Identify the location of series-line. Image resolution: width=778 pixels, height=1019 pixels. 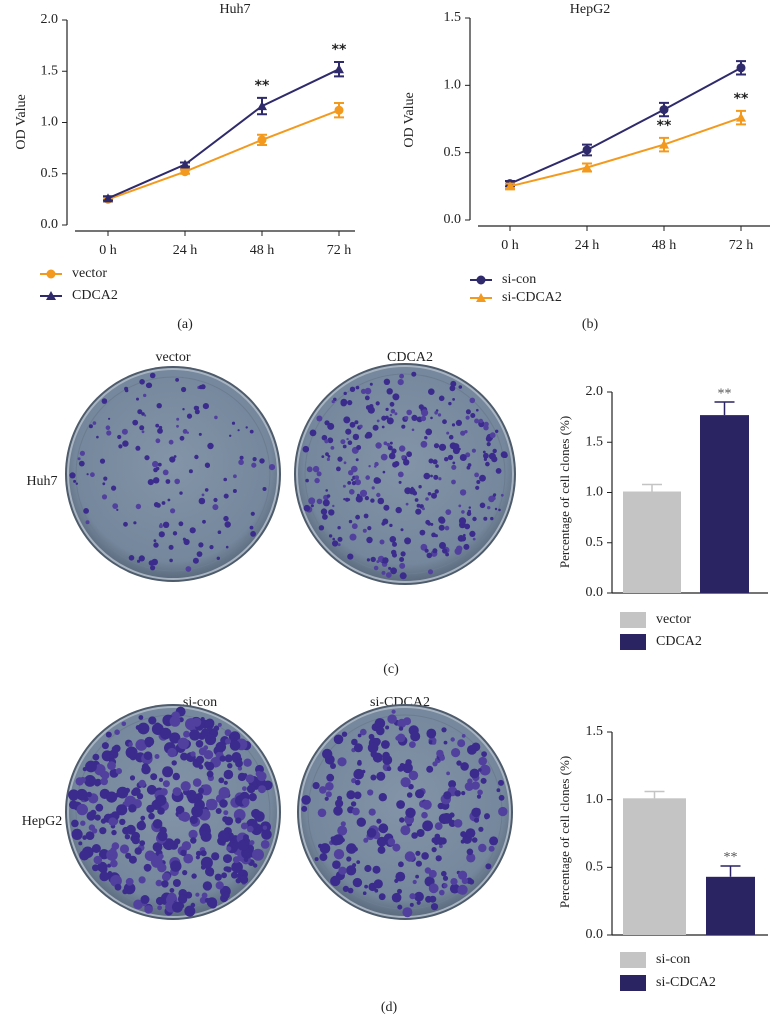
(223, 155).